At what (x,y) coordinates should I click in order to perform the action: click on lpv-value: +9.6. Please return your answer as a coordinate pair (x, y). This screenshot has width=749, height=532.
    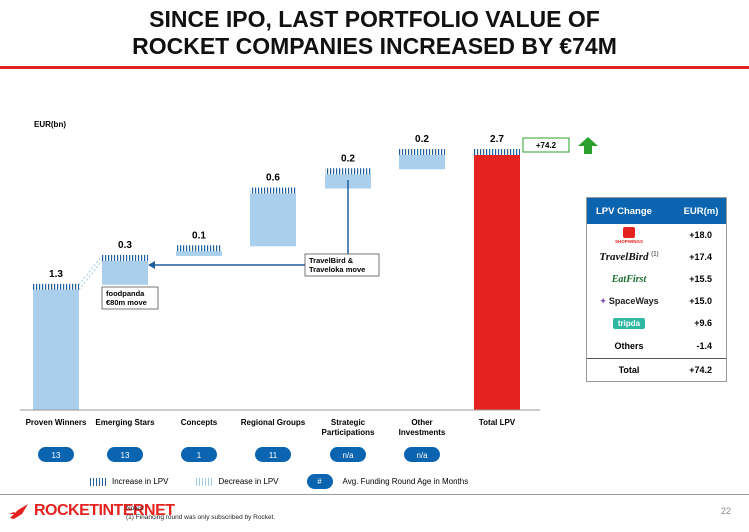
    Looking at the image, I should click on (703, 323).